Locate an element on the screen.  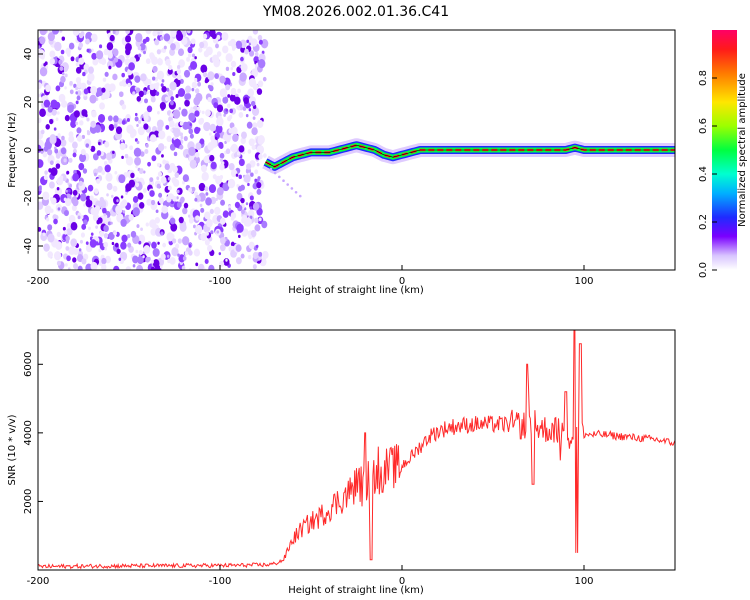
spectrogram-x-tick-label: -200 is located at coordinates (38, 281).